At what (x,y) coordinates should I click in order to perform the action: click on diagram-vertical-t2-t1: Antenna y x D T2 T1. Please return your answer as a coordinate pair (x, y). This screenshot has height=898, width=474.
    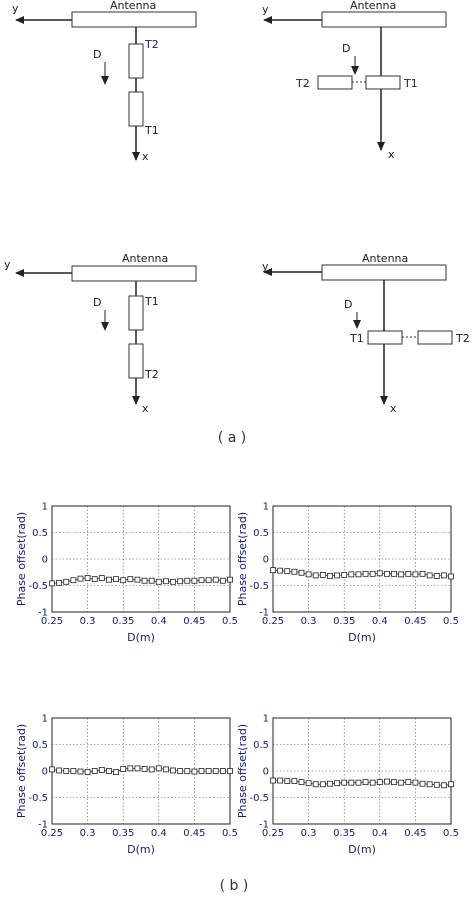
    Looking at the image, I should click on (104, 81).